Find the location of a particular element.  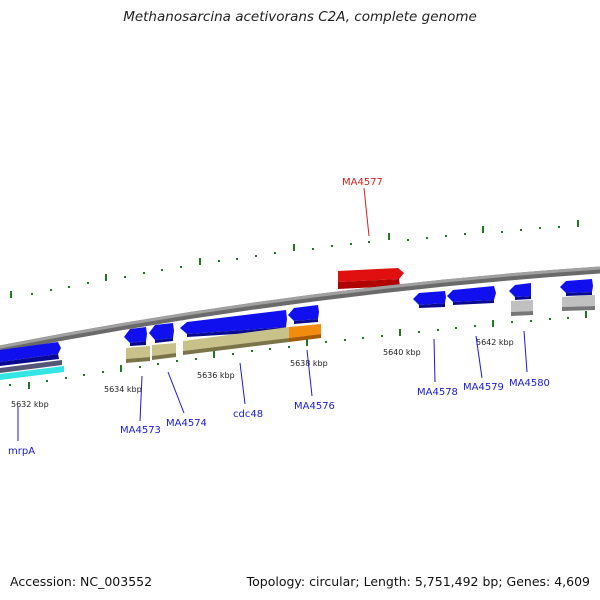

genome-backbone is located at coordinates (300, 309).